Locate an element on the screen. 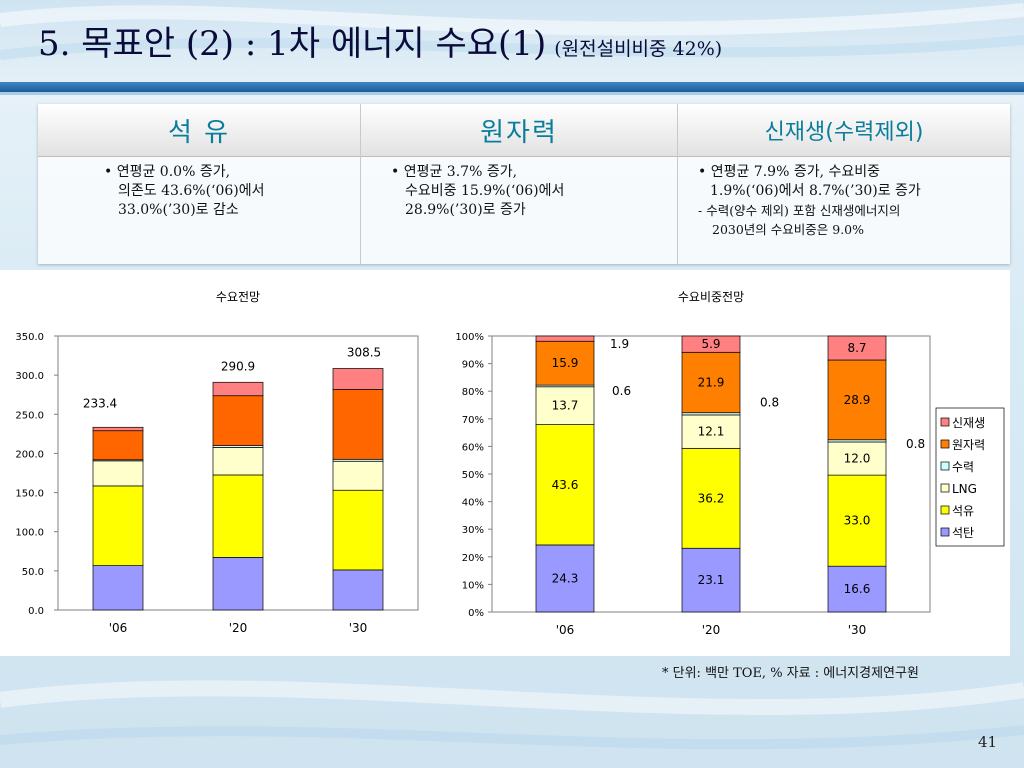  y-tick-label: 150.0 is located at coordinates (29, 494).